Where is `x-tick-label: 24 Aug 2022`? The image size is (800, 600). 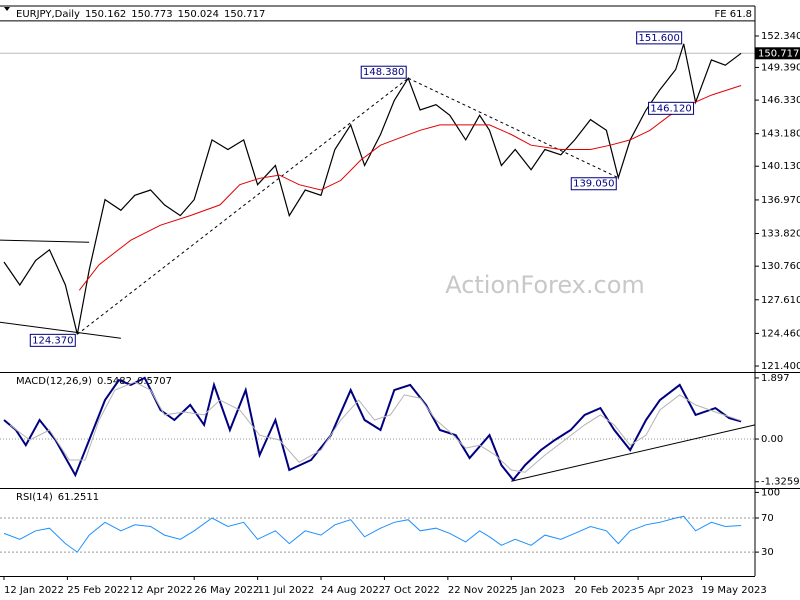
x-tick-label: 24 Aug 2022 is located at coordinates (353, 590).